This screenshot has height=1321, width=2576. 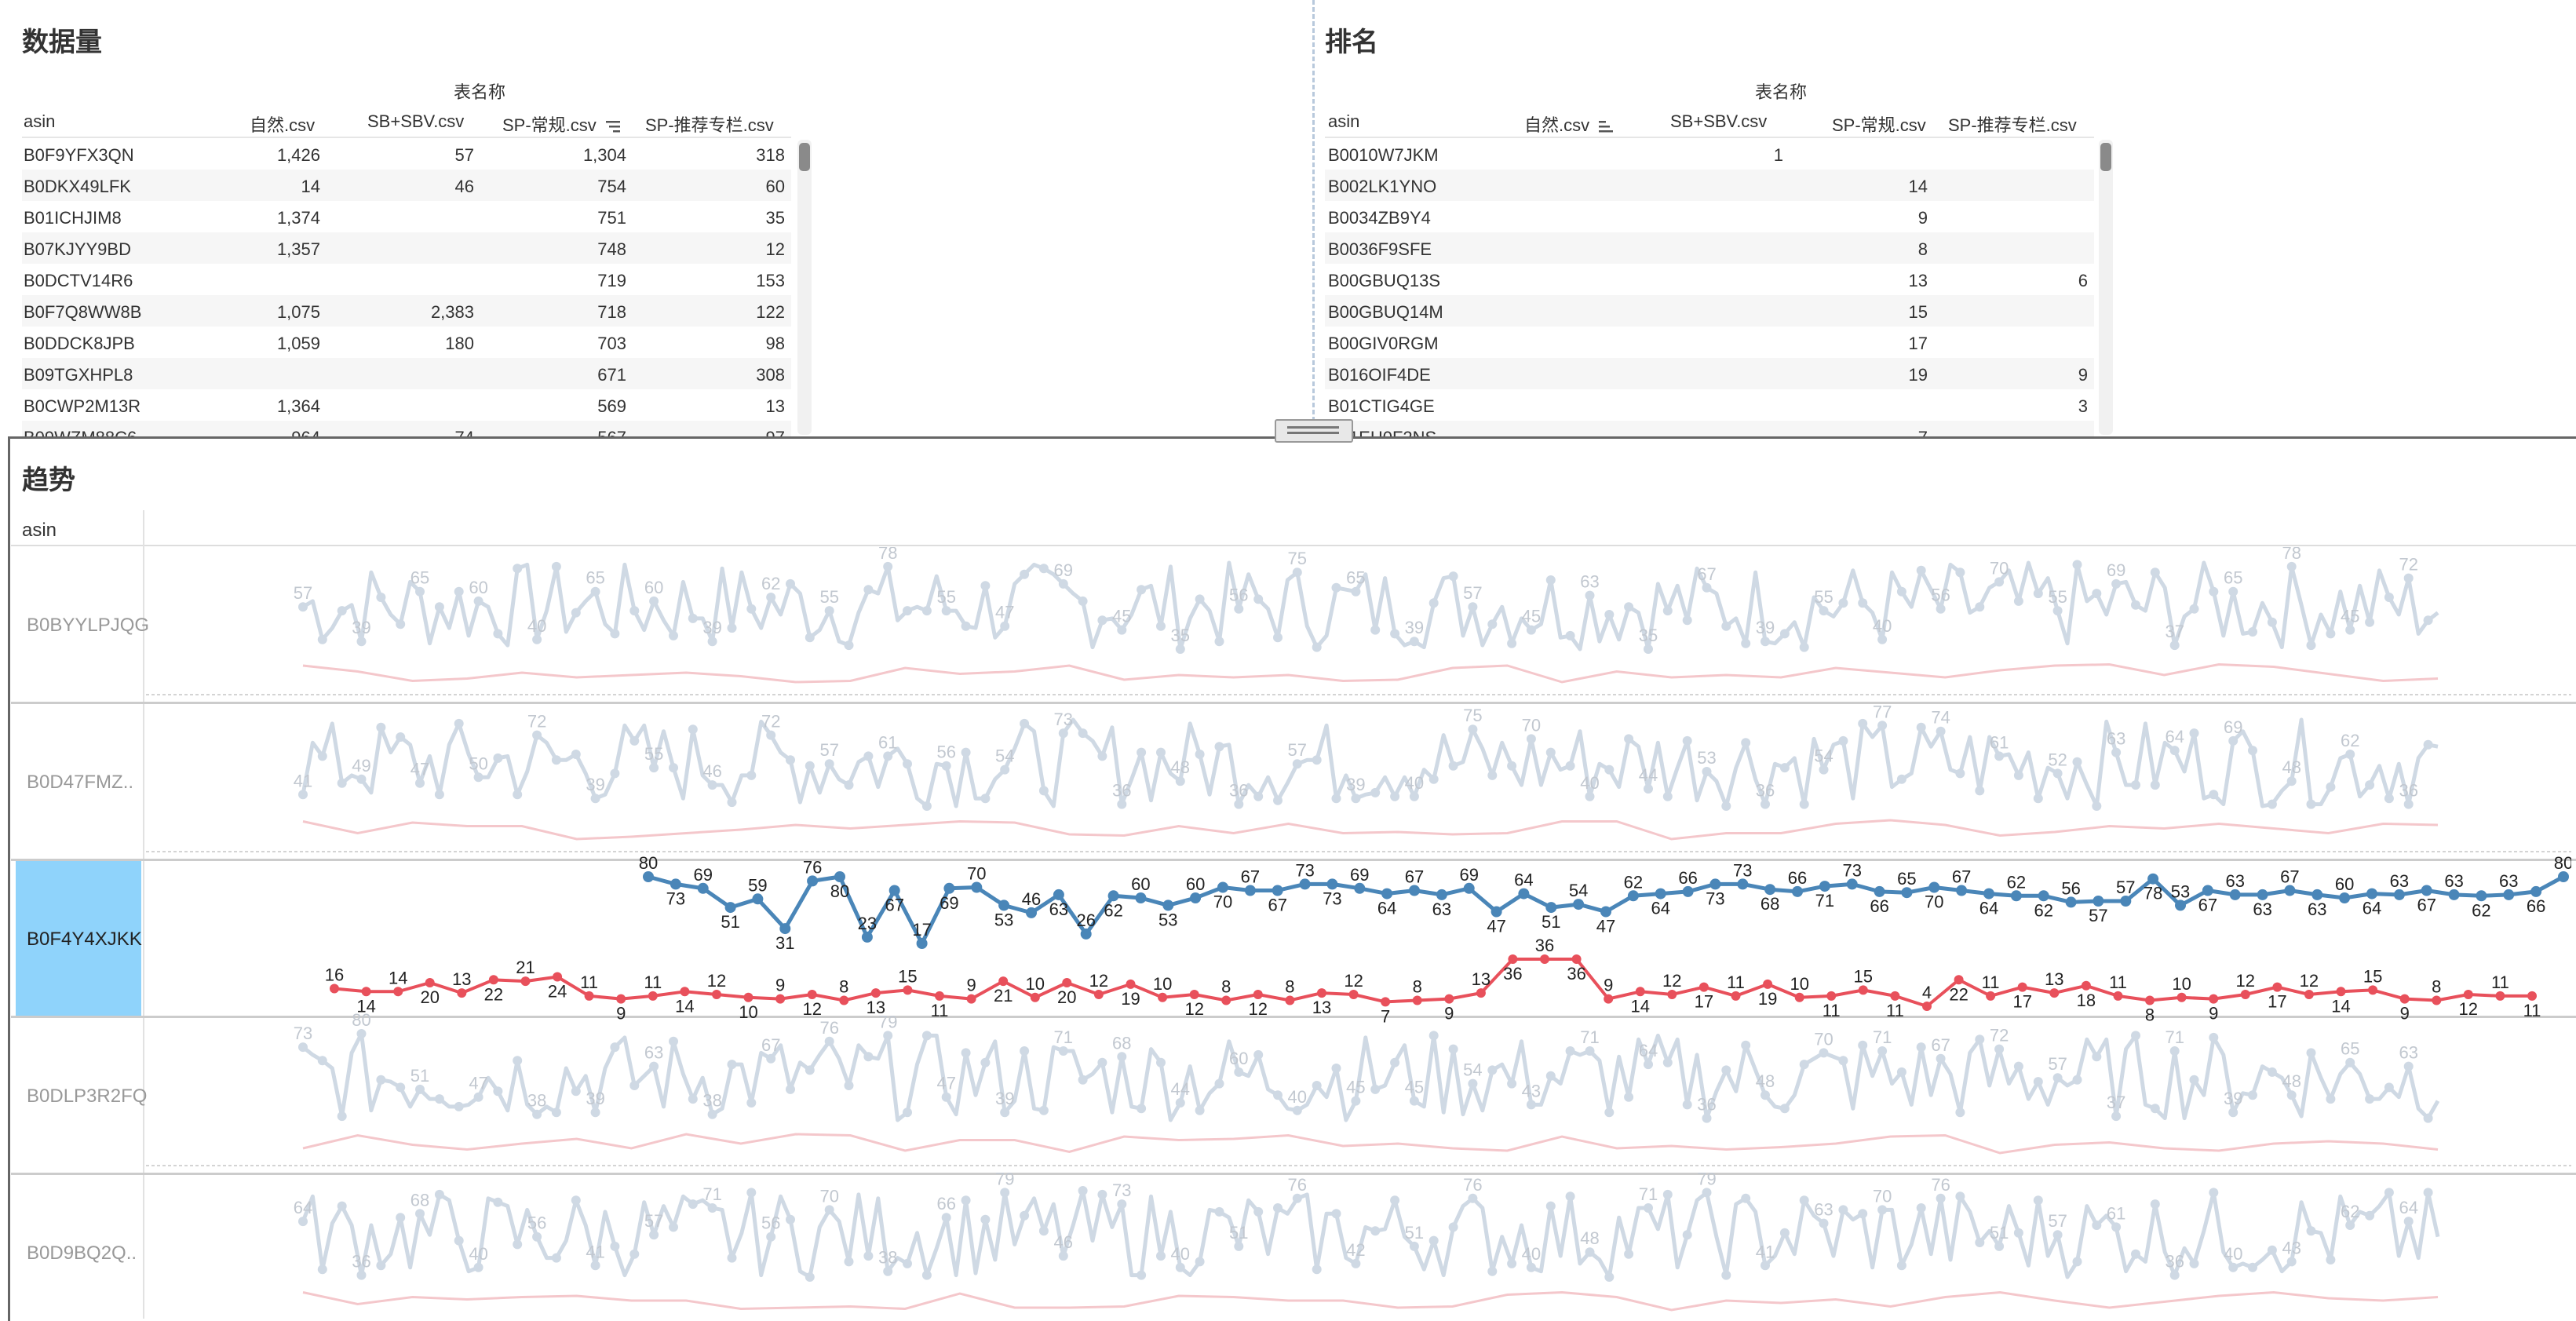 I want to click on right-table-row: B00GBUQ13S 13 6, so click(x=1709, y=279).